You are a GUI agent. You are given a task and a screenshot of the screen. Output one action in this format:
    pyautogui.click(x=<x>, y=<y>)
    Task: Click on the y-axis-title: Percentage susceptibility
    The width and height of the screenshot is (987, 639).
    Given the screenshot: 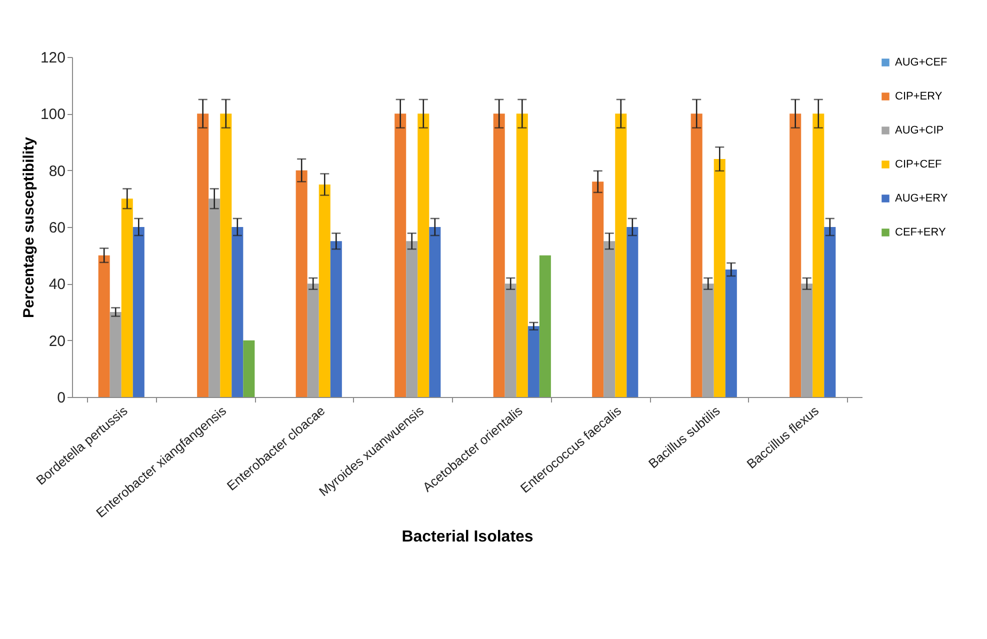 What is the action you would take?
    pyautogui.click(x=29, y=227)
    